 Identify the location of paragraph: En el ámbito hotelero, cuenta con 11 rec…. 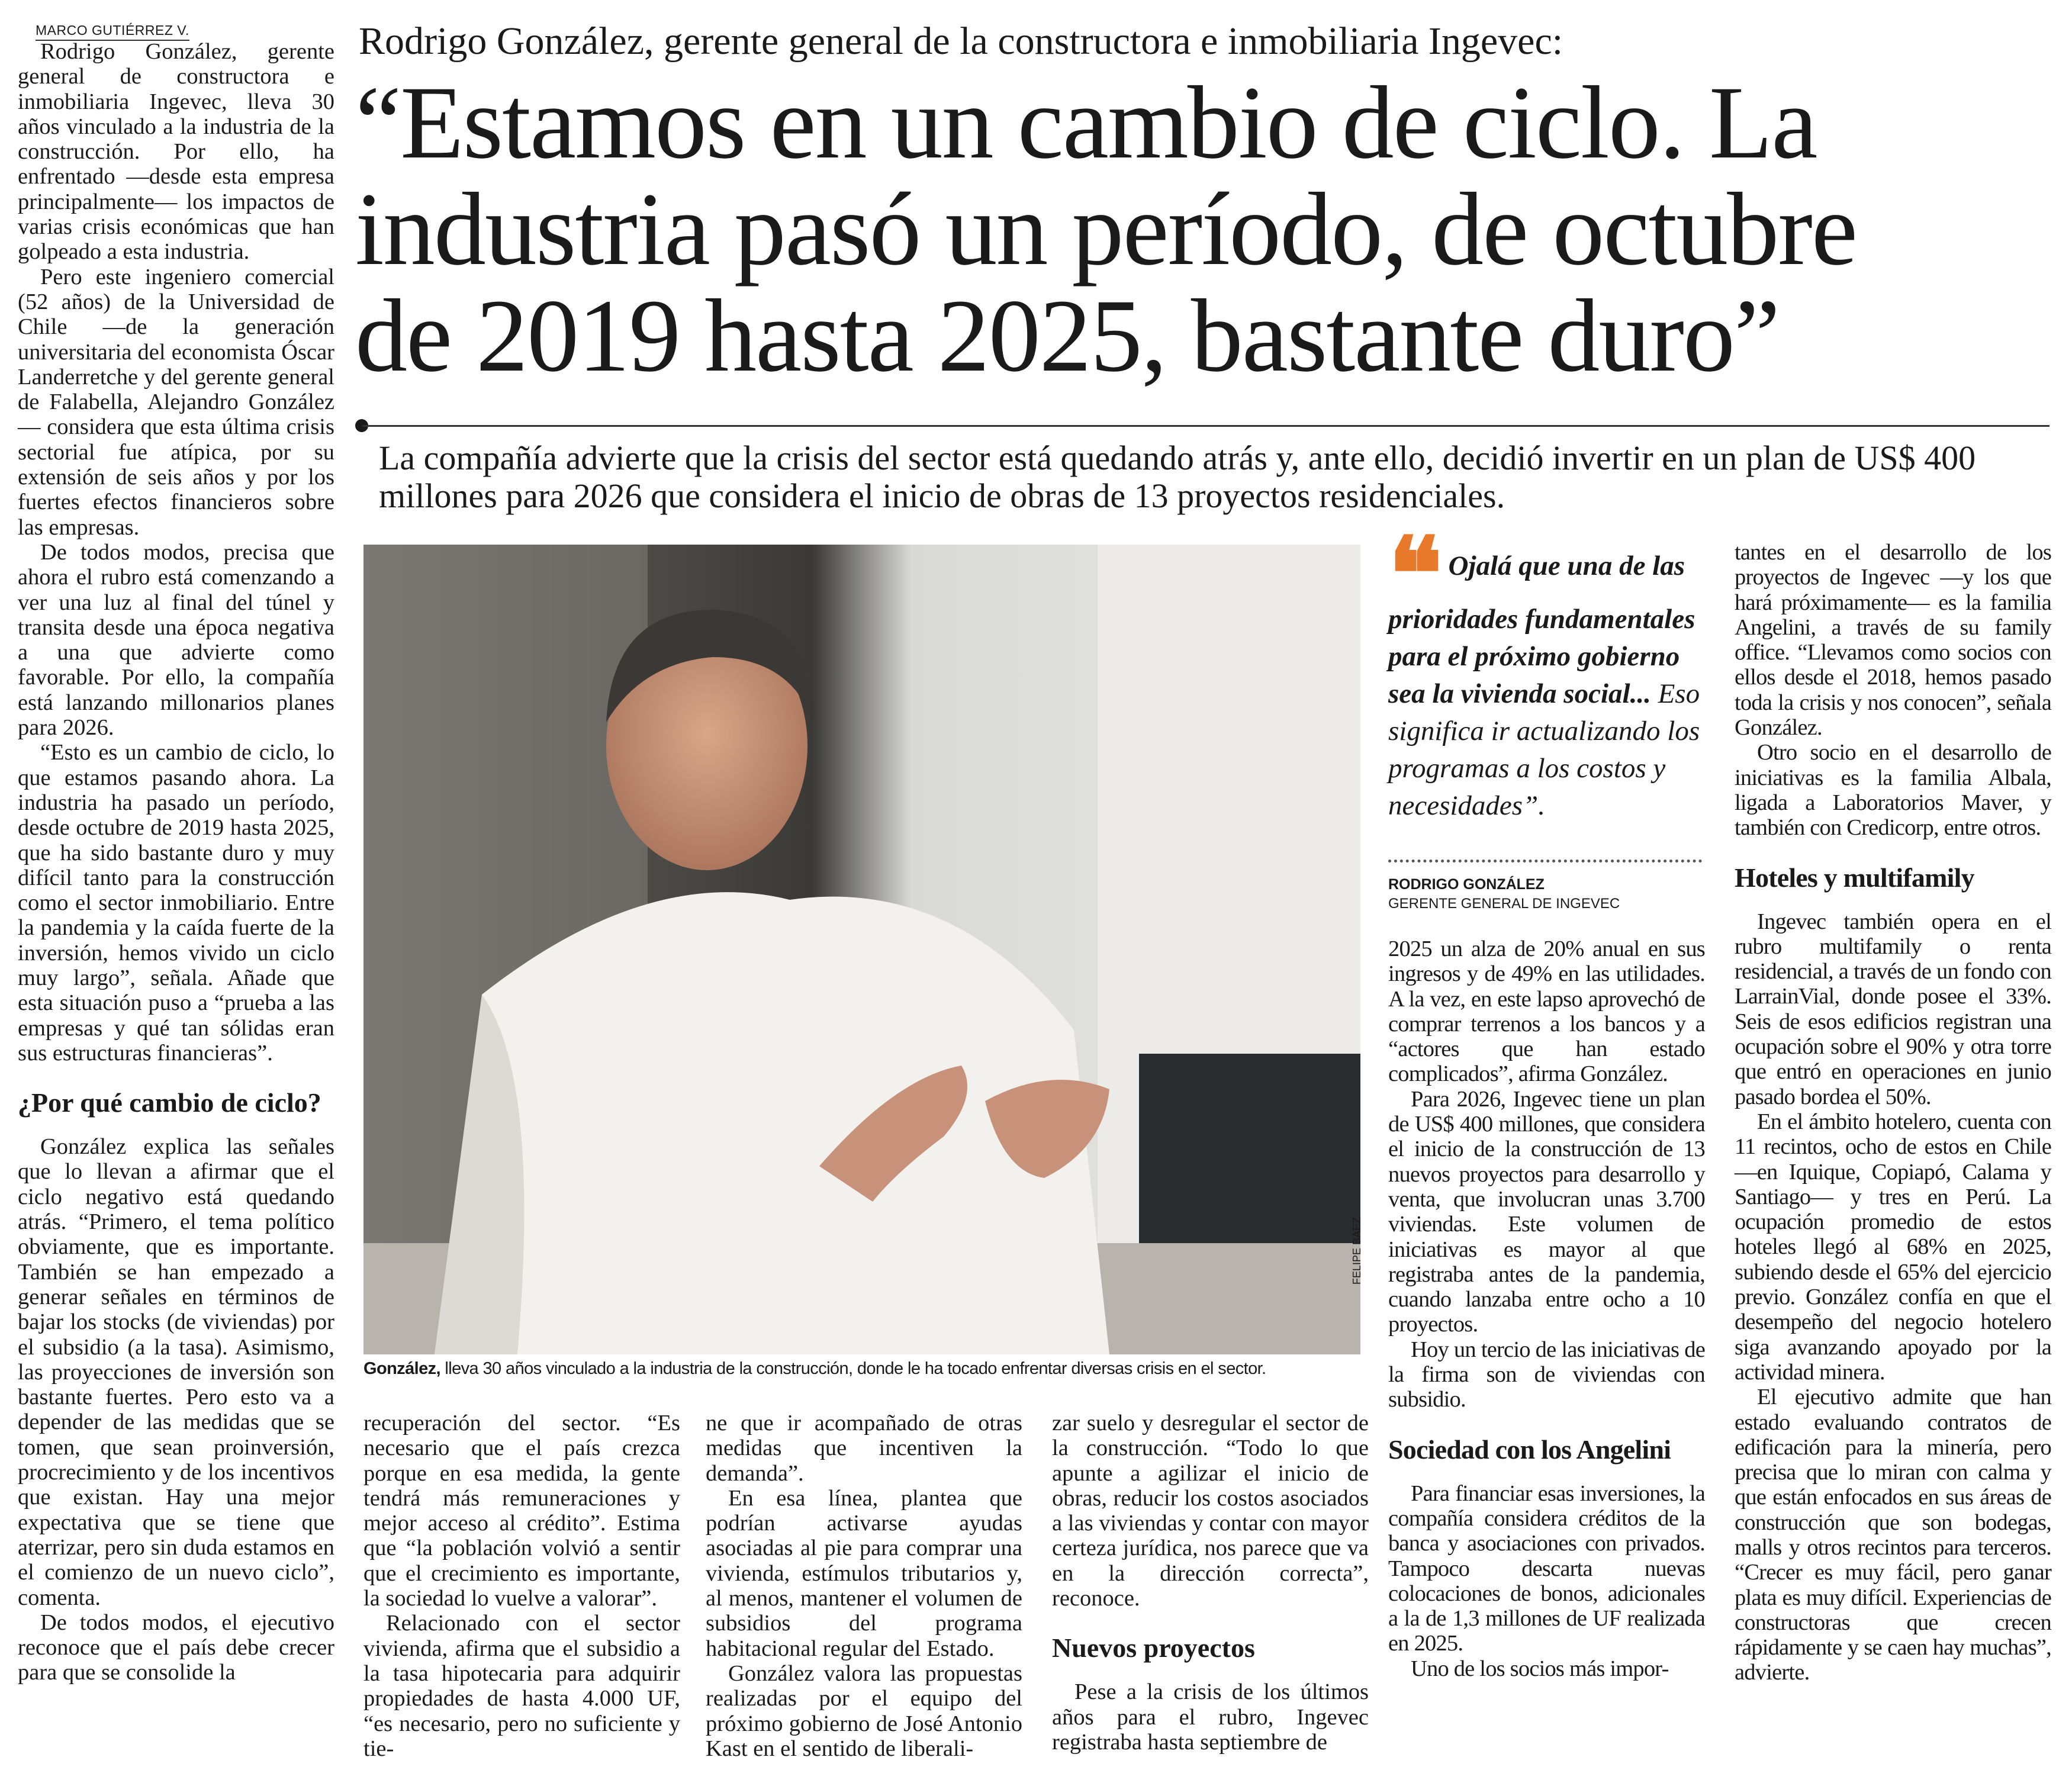
(1893, 1247).